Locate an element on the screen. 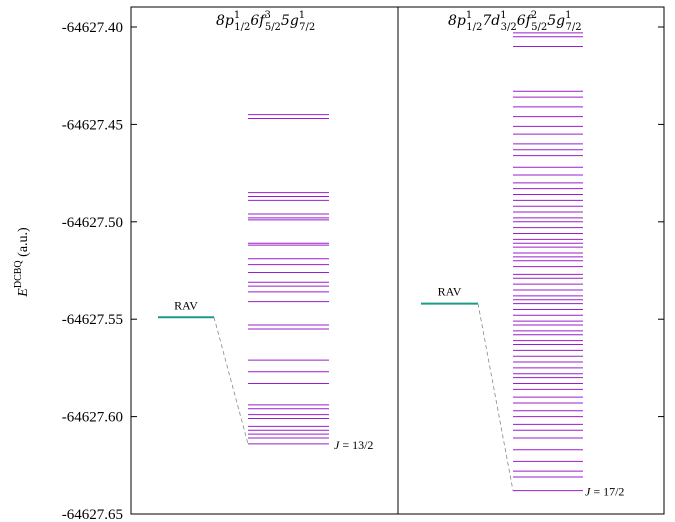 This screenshot has width=675, height=522. y-tick-label: -64627.50 is located at coordinates (92, 223).